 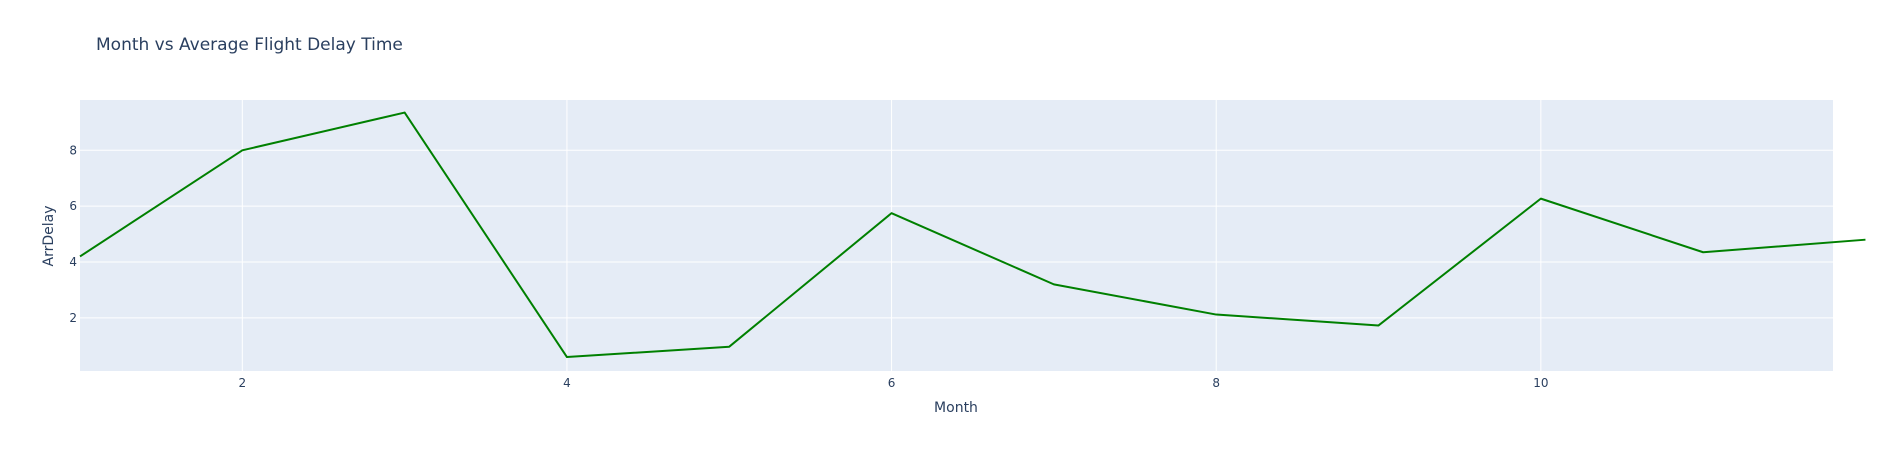 What do you see at coordinates (73, 150) in the screenshot?
I see `y-tick-label: 8` at bounding box center [73, 150].